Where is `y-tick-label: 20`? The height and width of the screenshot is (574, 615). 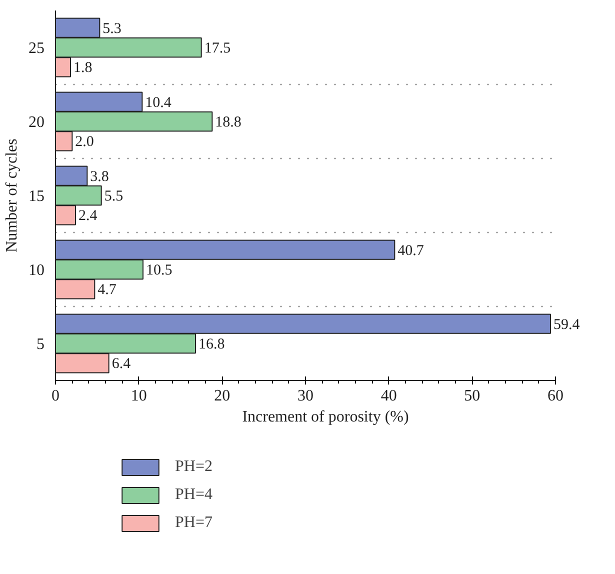
y-tick-label: 20 is located at coordinates (36, 122).